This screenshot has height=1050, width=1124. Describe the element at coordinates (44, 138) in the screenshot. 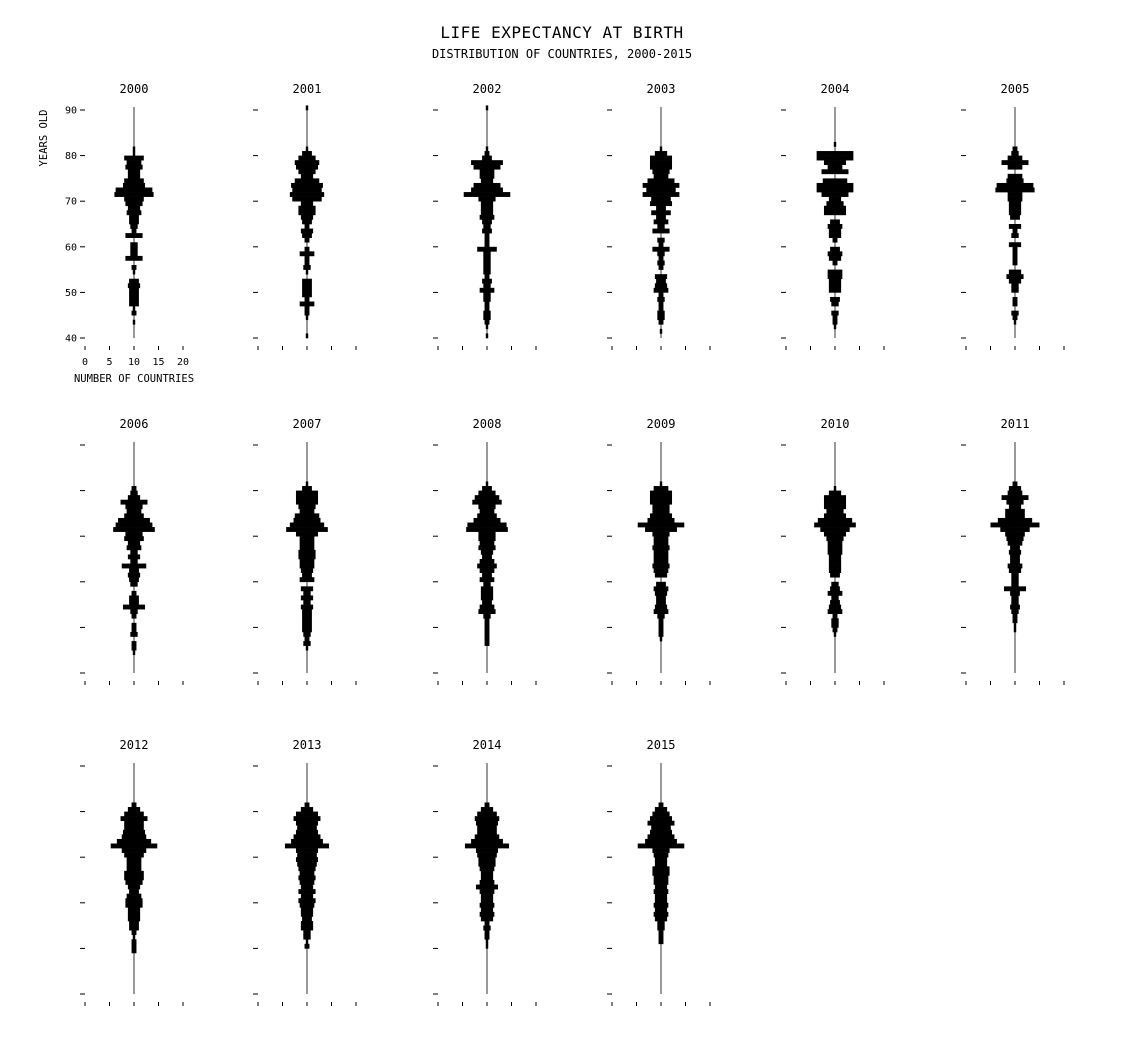

I see `y-axis-label: YEARS OLD` at that location.